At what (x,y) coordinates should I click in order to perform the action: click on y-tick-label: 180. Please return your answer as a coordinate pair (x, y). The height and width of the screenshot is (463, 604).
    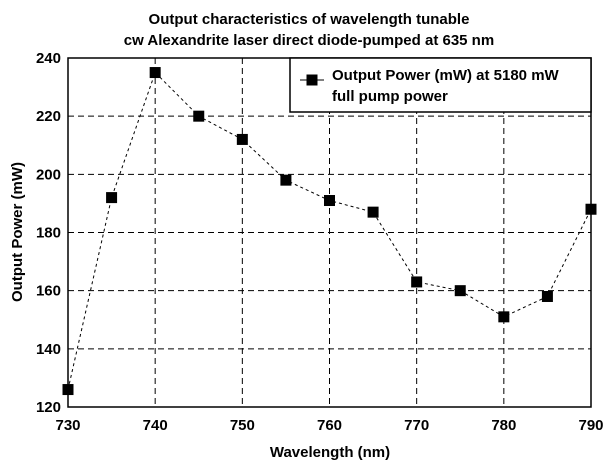
    Looking at the image, I should click on (48, 233).